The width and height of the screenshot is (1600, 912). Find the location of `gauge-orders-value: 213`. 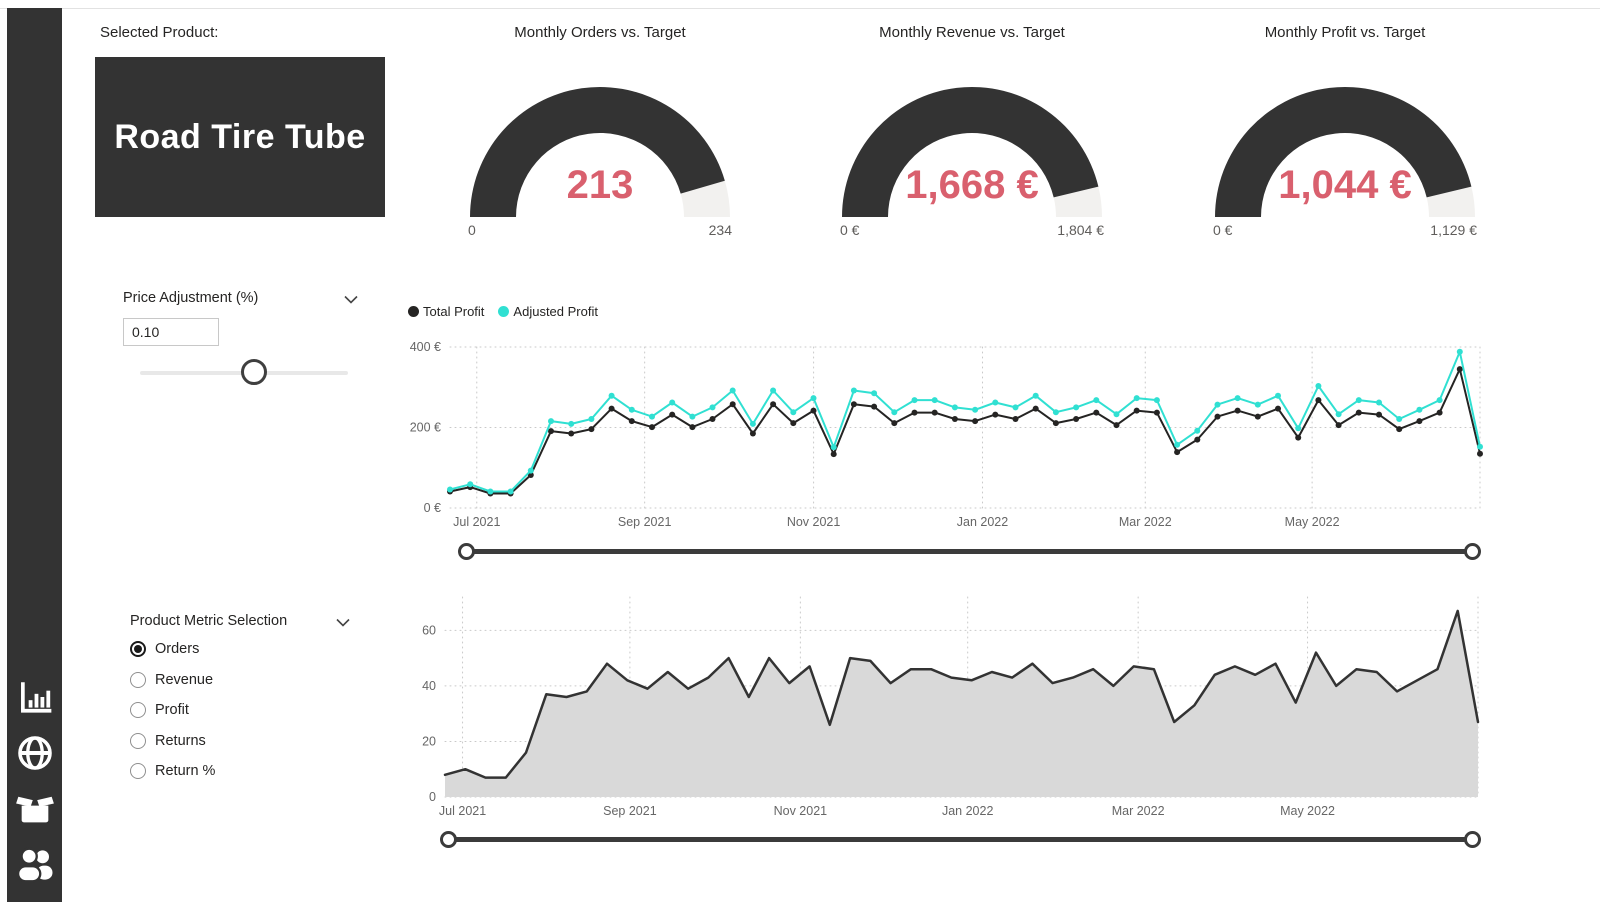

gauge-orders-value: 213 is located at coordinates (600, 185).